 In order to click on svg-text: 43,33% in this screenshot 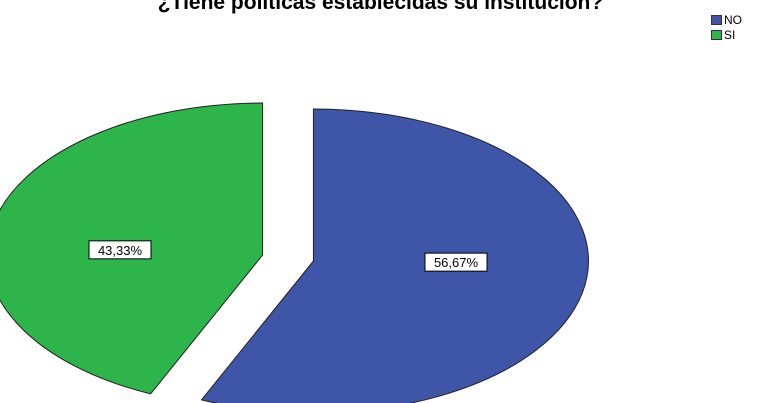, I will do `click(120, 250)`.